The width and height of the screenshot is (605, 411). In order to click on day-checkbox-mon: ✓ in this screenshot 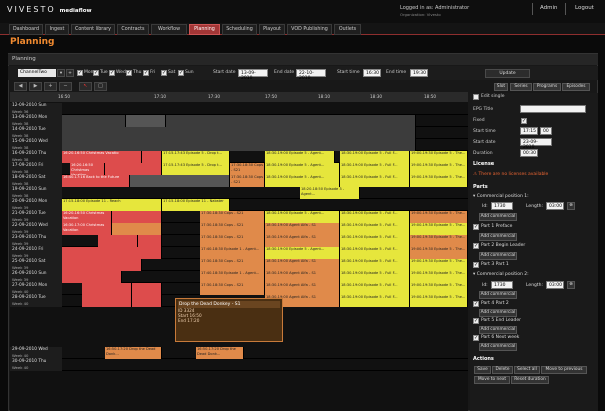, I will do `click(80, 73)`.